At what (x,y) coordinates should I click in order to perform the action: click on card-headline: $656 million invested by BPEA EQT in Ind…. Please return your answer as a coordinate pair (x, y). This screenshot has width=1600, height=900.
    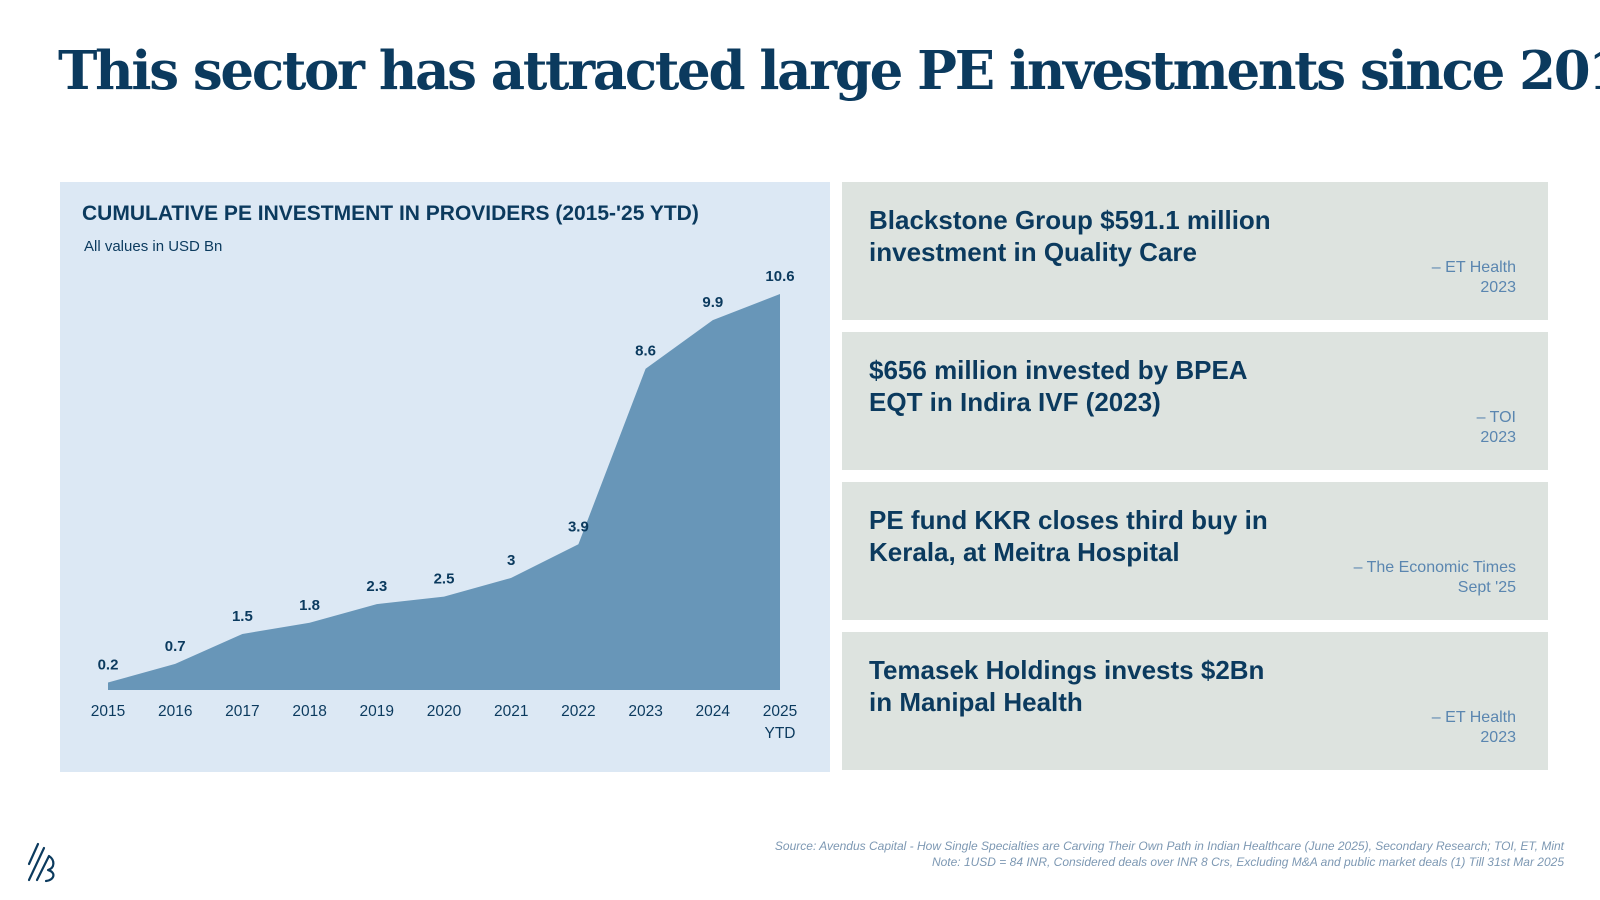
    Looking at the image, I should click on (1058, 386).